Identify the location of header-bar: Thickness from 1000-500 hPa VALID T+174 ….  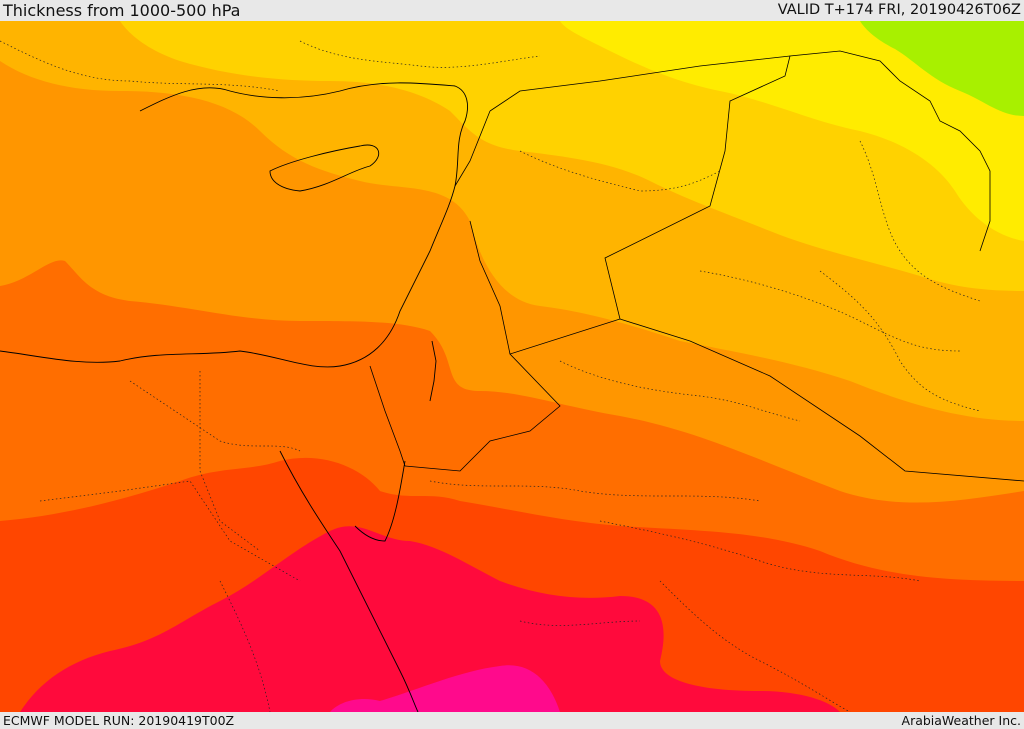
(512, 10).